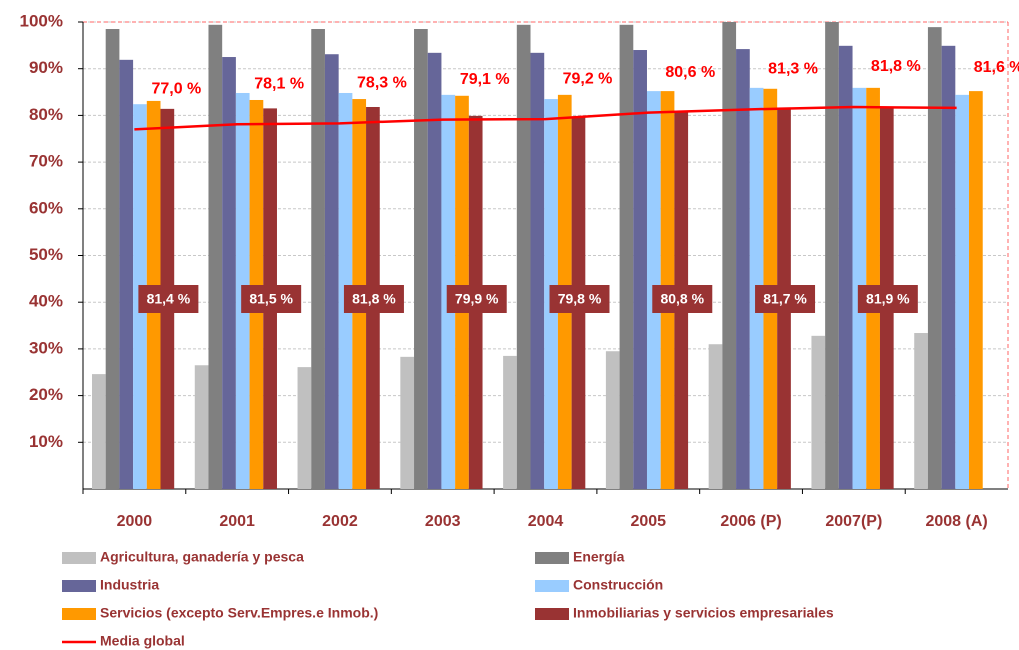  I want to click on data-label: 81,9 %, so click(888, 299).